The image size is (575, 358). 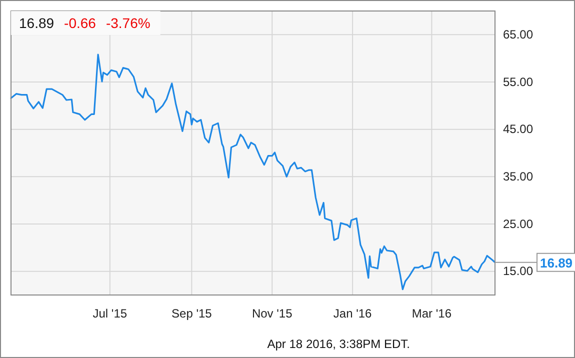 I want to click on x-tick-label: Mar '16, so click(x=432, y=313).